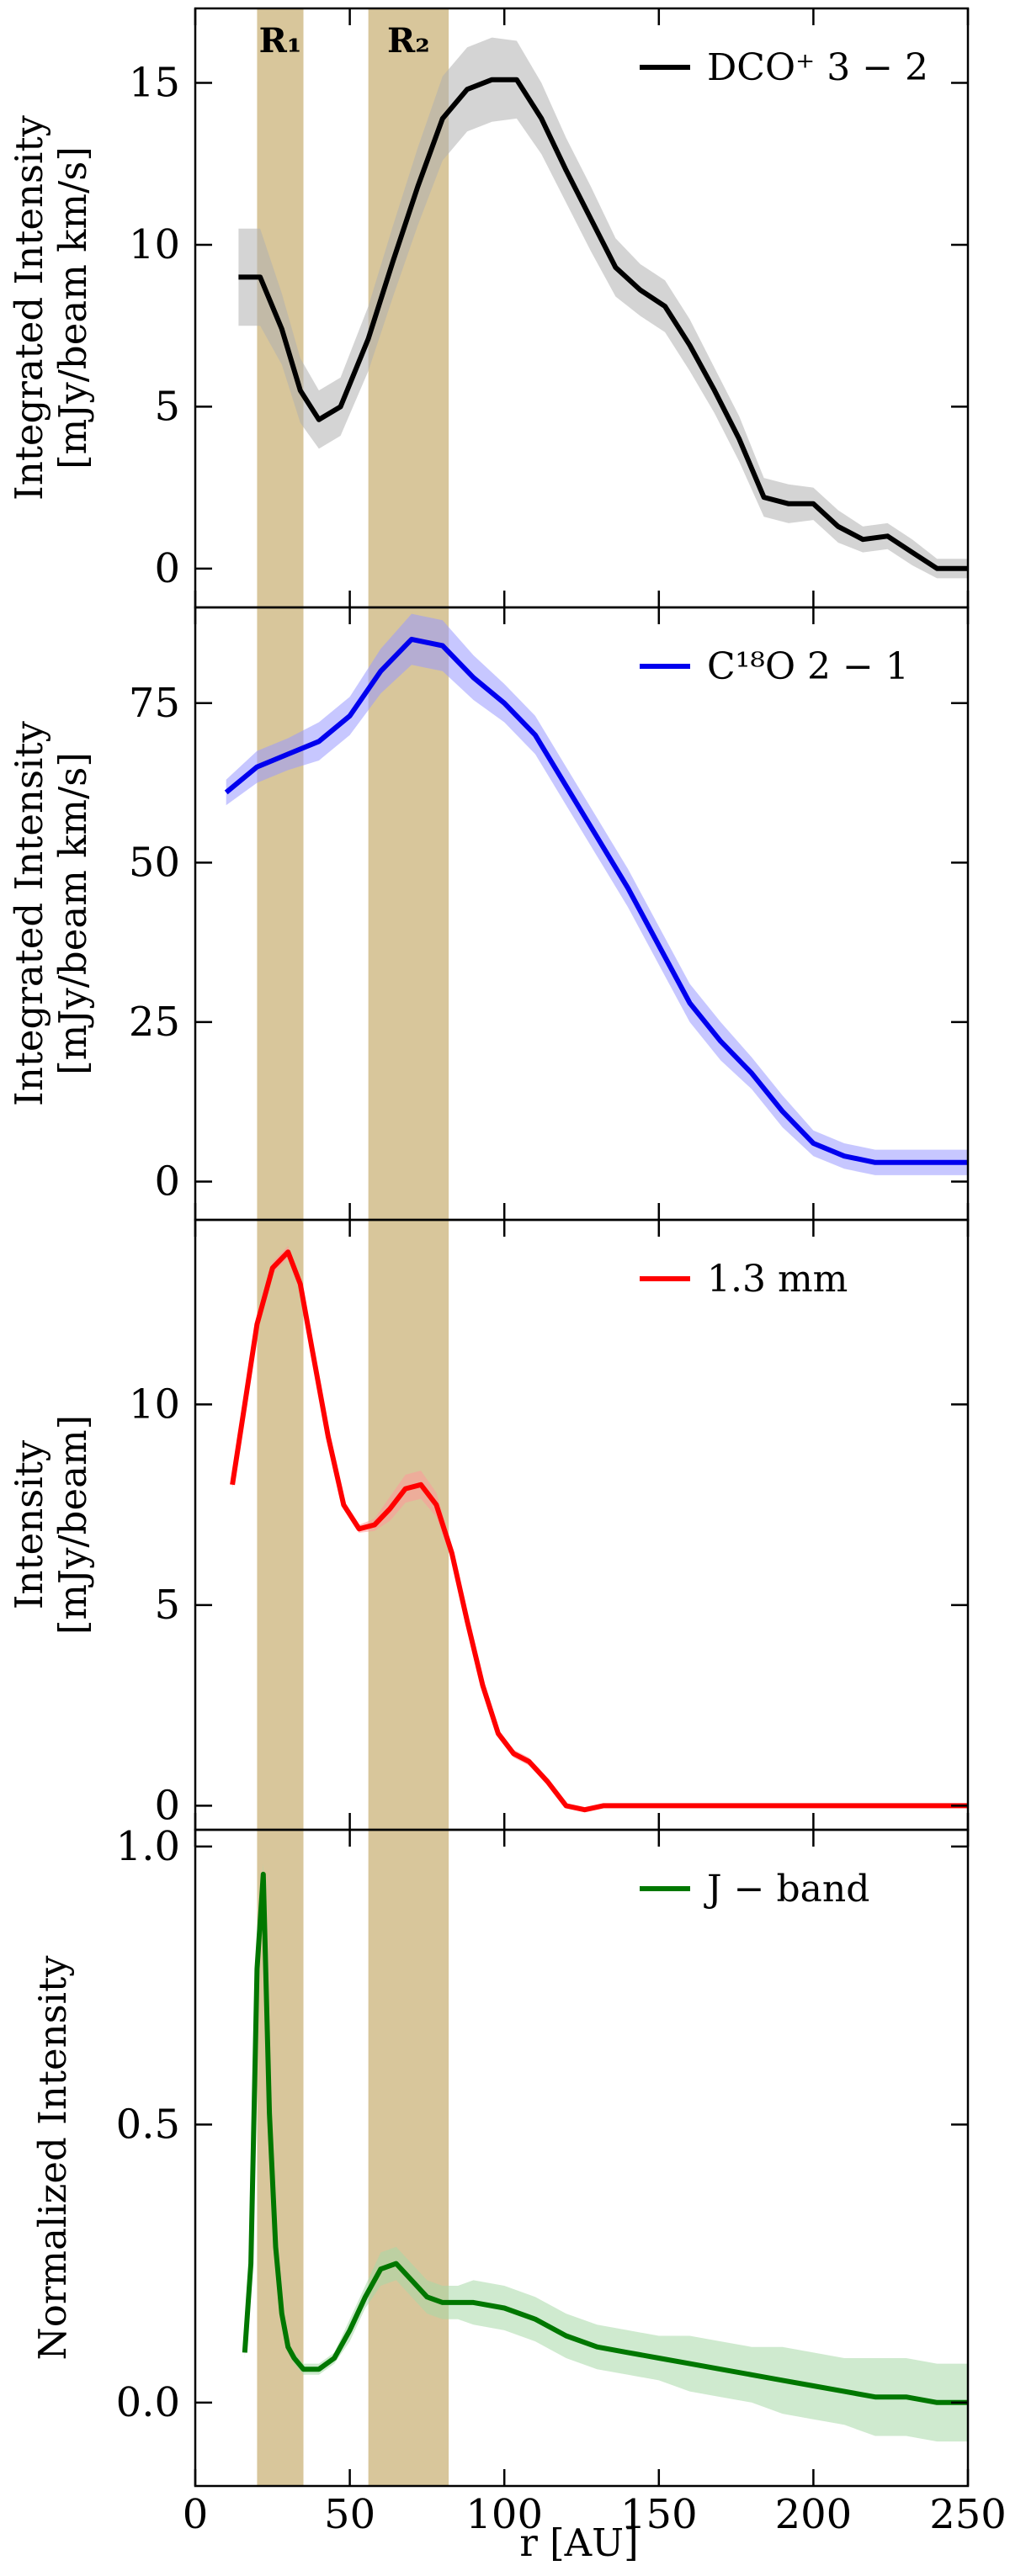 This screenshot has width=1010, height=2576. What do you see at coordinates (148, 2124) in the screenshot?
I see `y-tick-label: 0.5` at bounding box center [148, 2124].